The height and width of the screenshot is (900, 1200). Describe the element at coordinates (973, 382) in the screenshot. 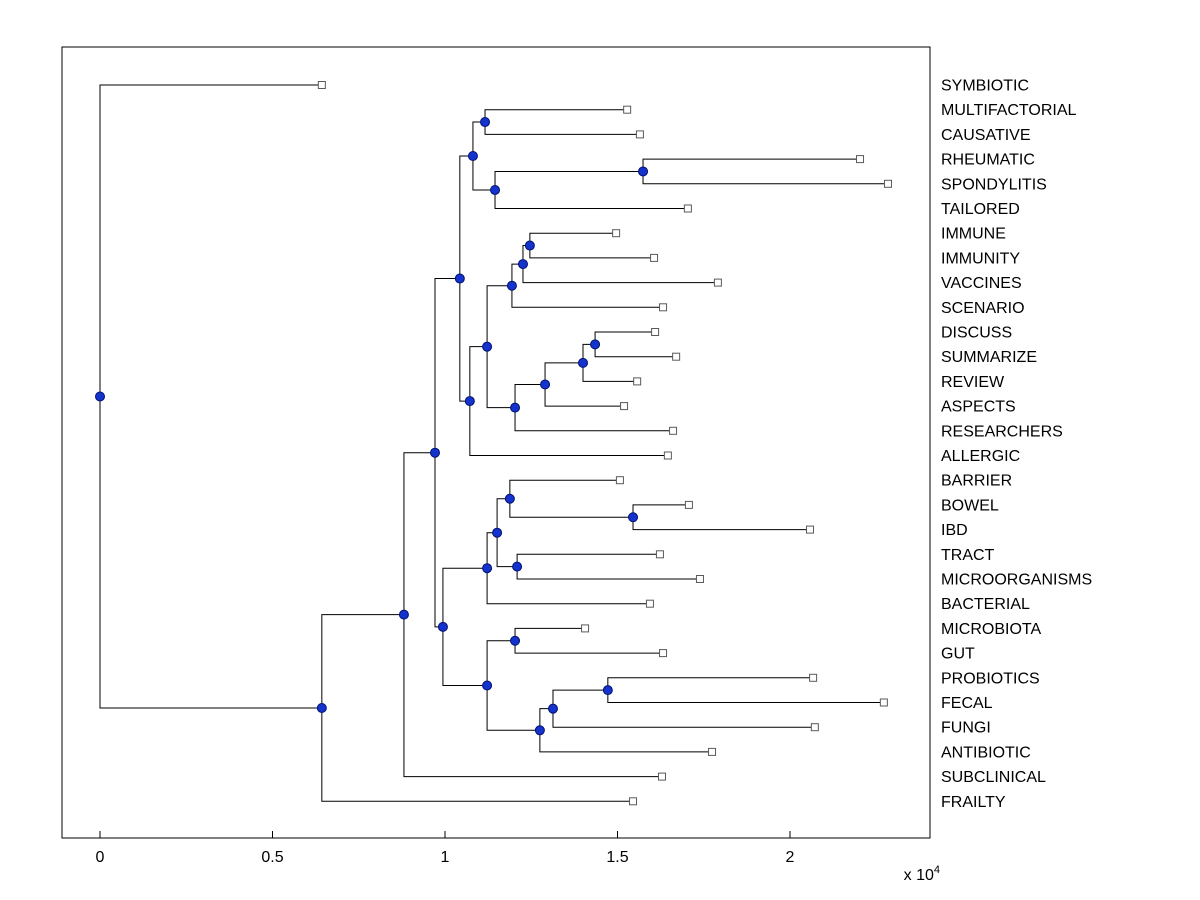

I see `leaf-label: REVIEW` at that location.